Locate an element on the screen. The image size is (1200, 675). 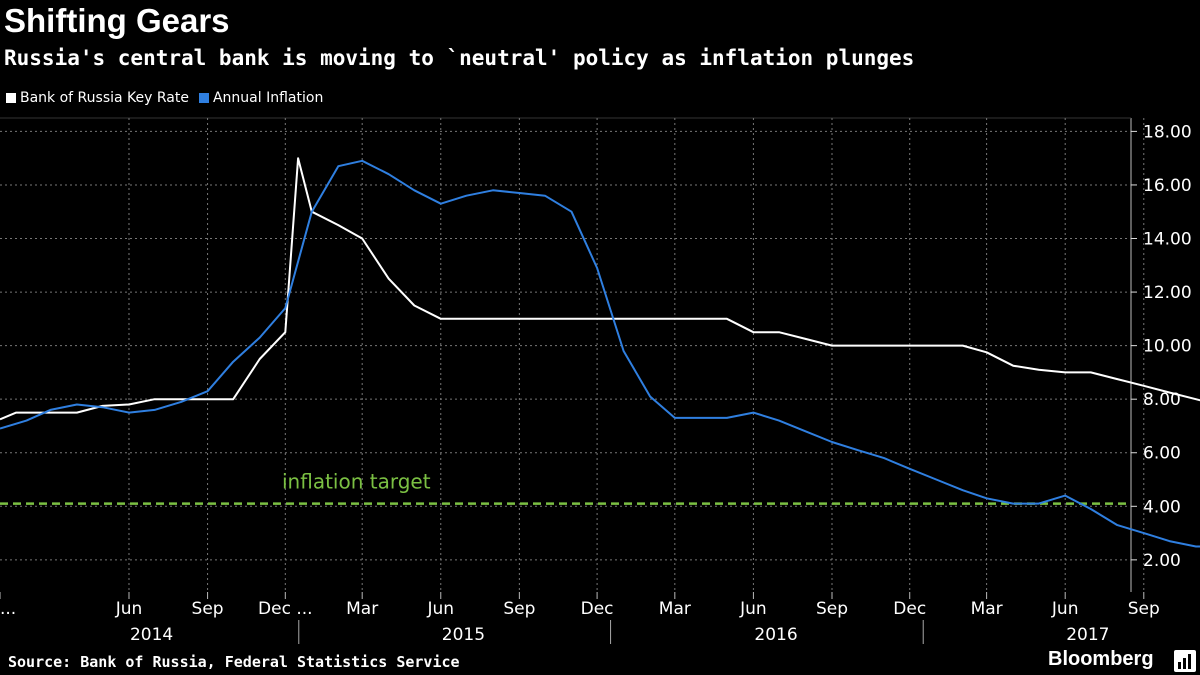
bloomberg-logo-text: Bloomberg is located at coordinates (1101, 659).